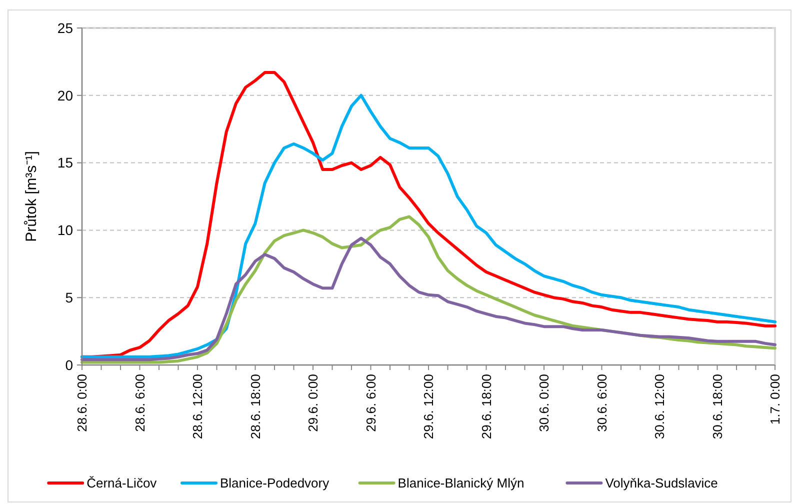 The width and height of the screenshot is (793, 504). I want to click on legend-label: Blanice-Podedvory, so click(275, 483).